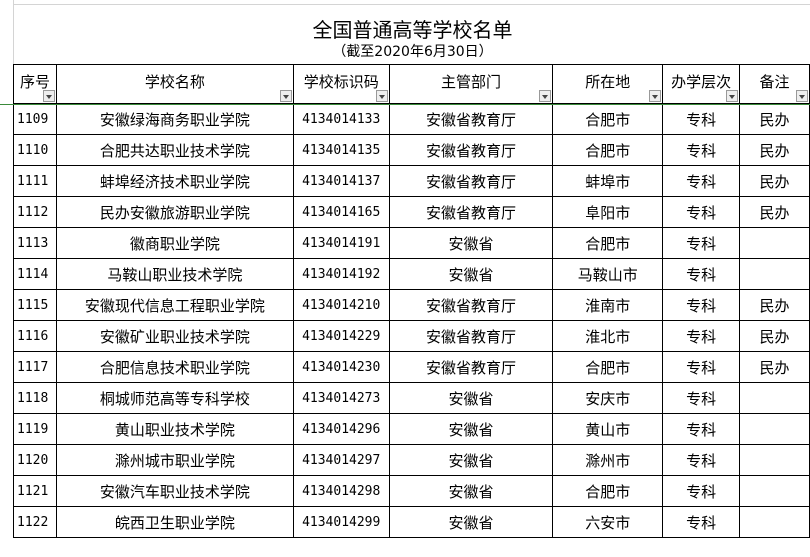 This screenshot has width=810, height=557. Describe the element at coordinates (35, 274) in the screenshot. I see `table-cell: 1114` at that location.